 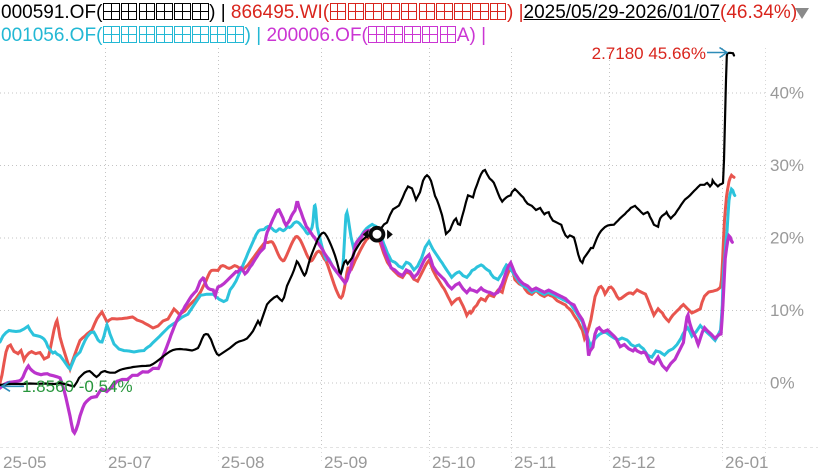 I want to click on svg-text: 26-01, so click(x=746, y=462).